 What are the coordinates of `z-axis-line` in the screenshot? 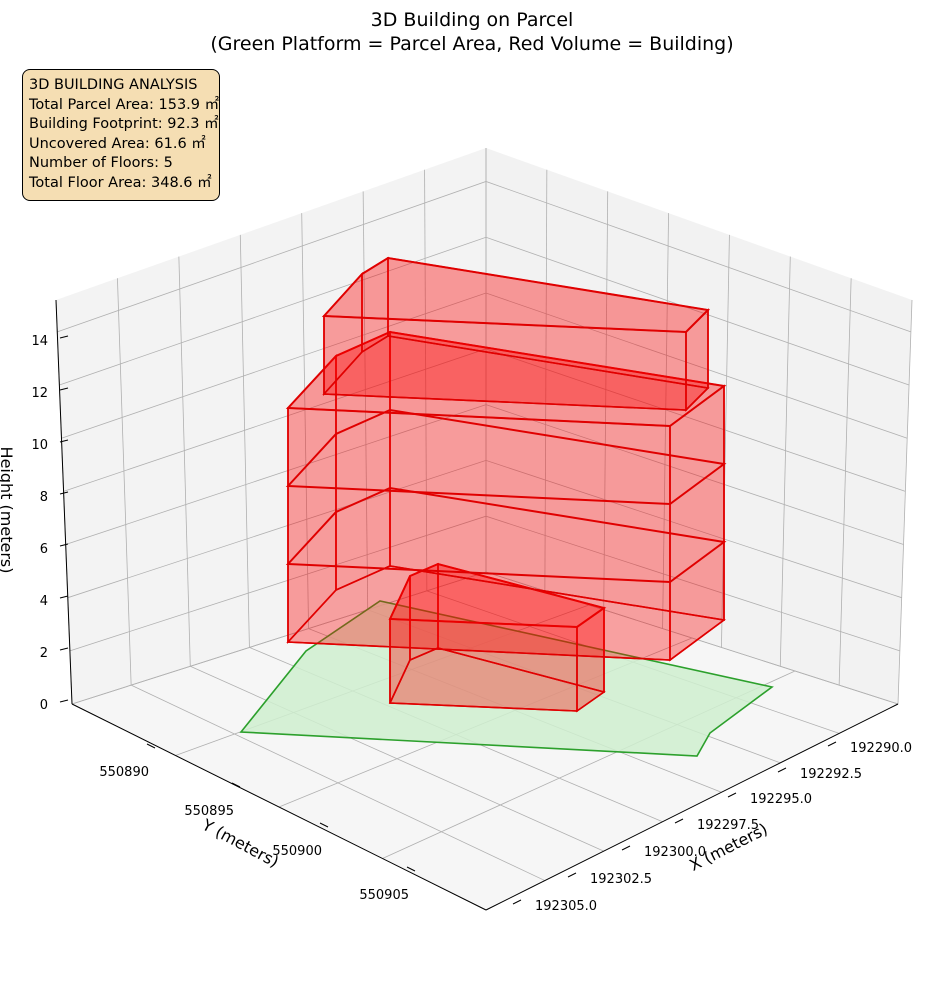 It's located at (64, 502).